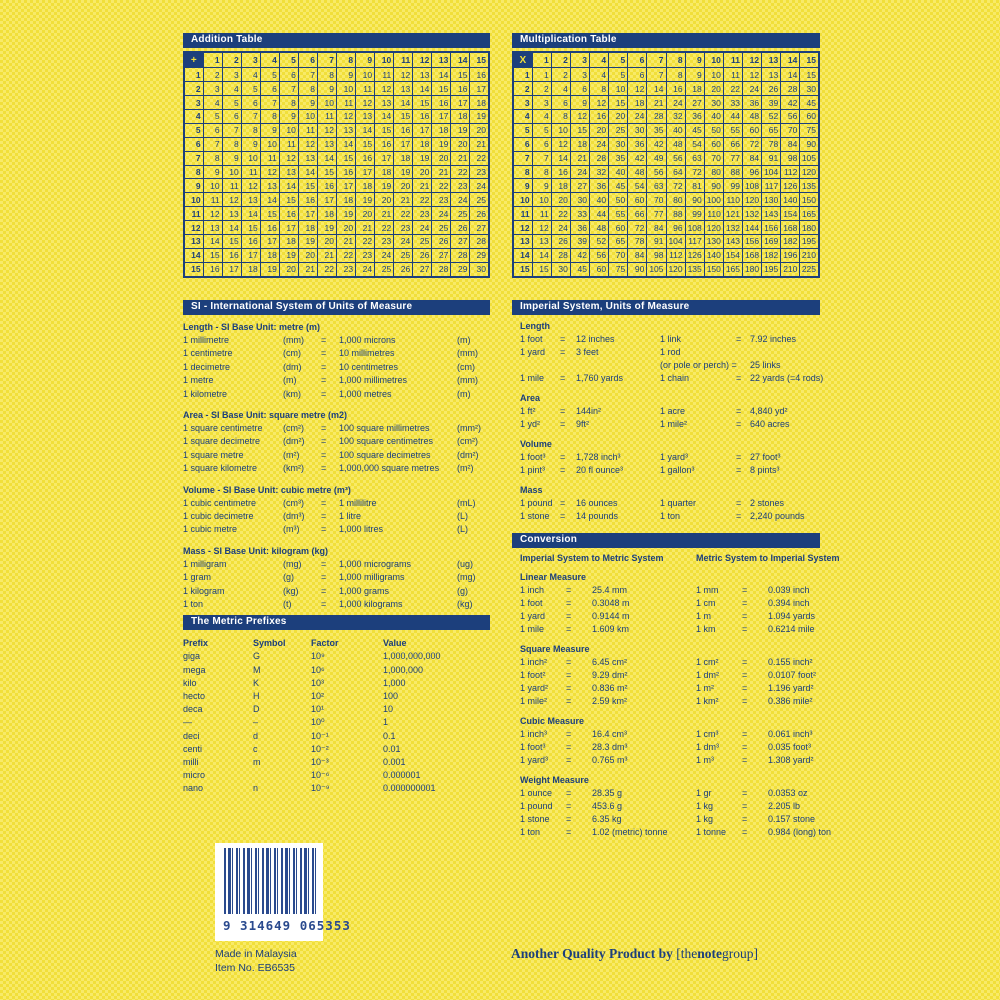 This screenshot has height=1000, width=1000. What do you see at coordinates (222, 441) in the screenshot?
I see `cell: 1 square decimetre` at bounding box center [222, 441].